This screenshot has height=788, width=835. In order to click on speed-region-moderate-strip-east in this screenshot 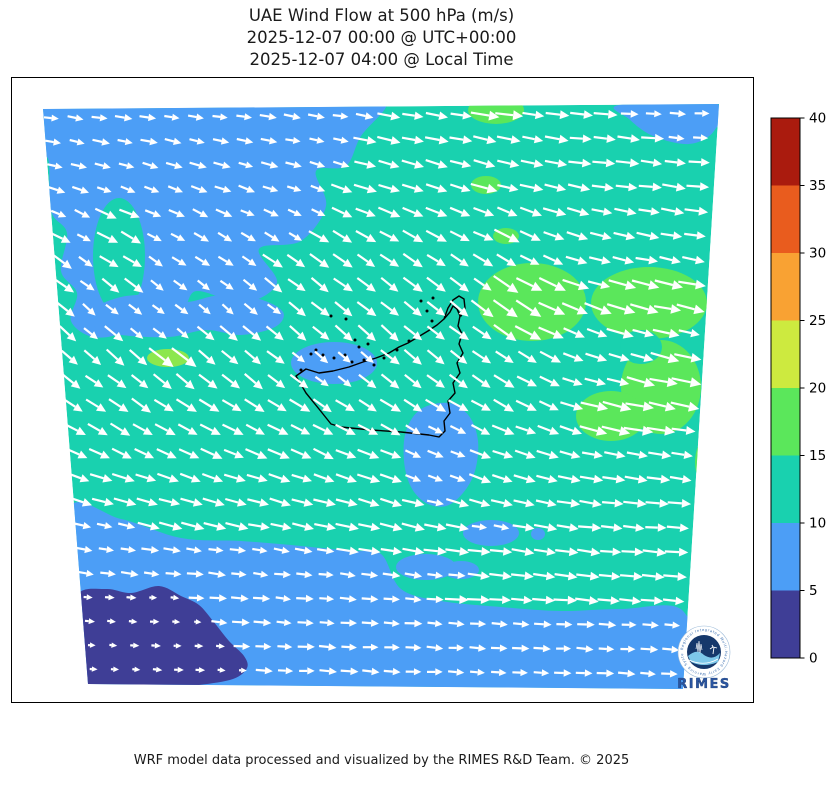, I will do `click(706, 462)`.